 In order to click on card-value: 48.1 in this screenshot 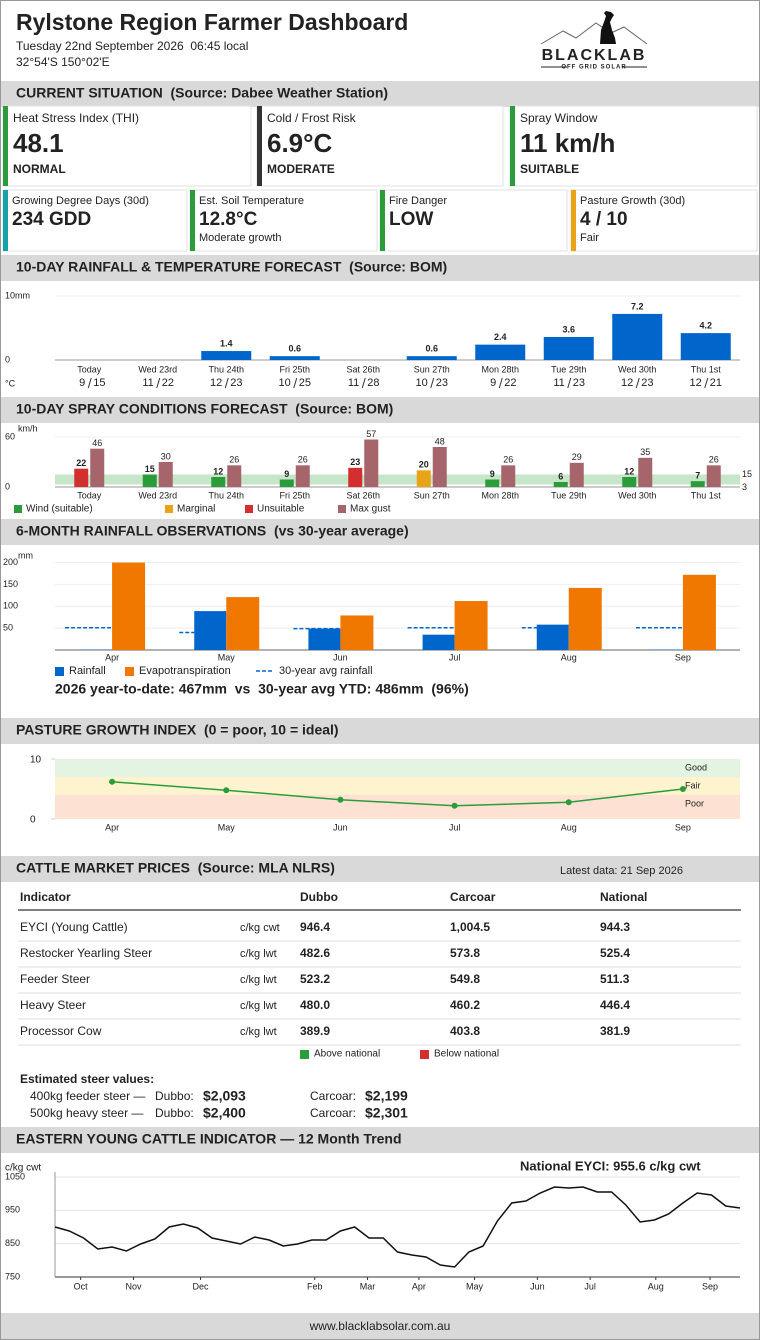, I will do `click(38, 143)`.